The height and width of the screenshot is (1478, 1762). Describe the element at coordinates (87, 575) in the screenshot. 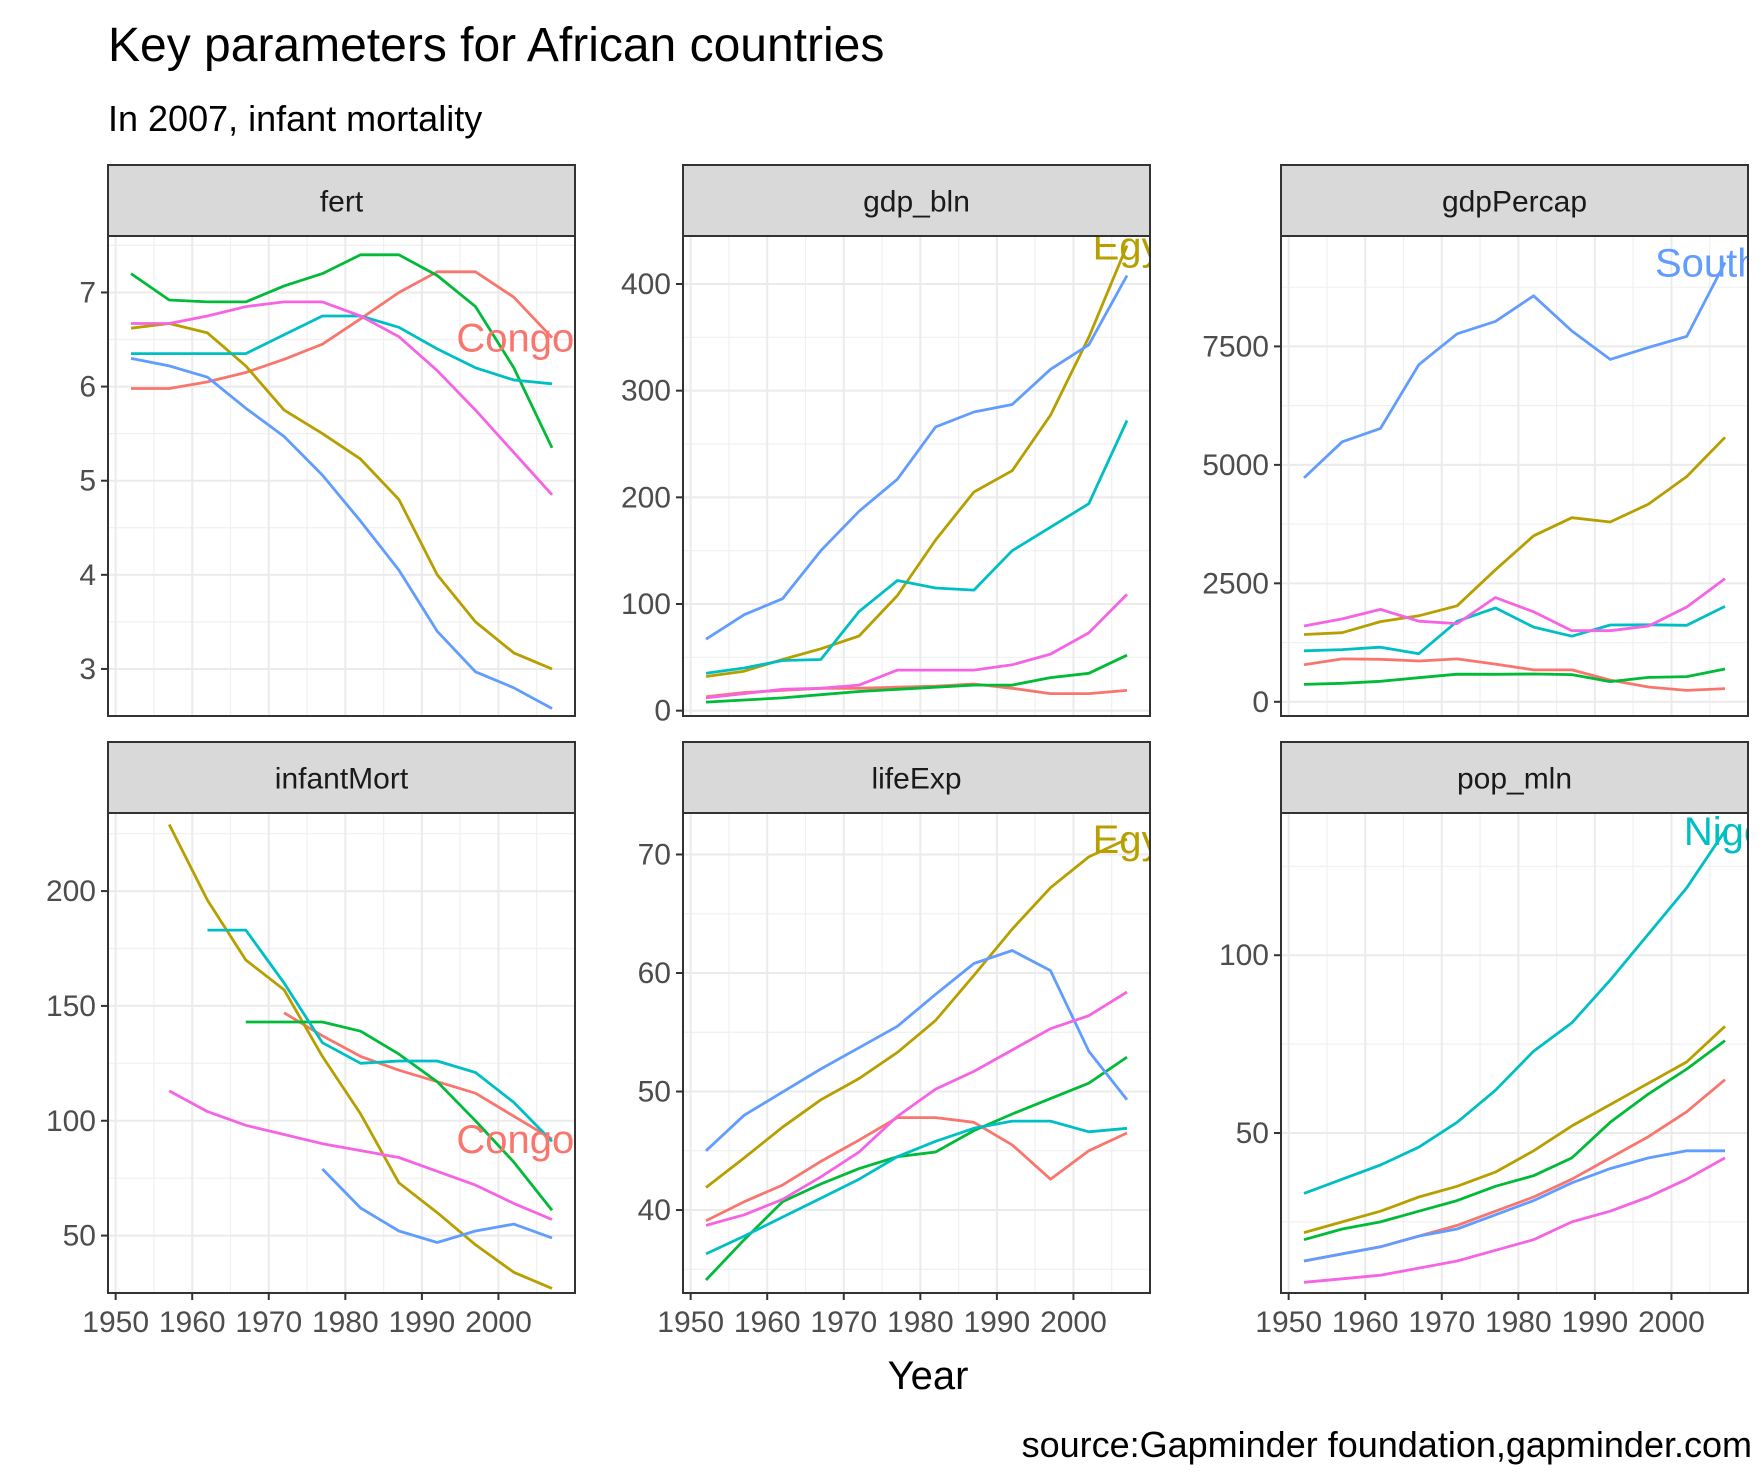

I see `y-tick-label: 4` at that location.